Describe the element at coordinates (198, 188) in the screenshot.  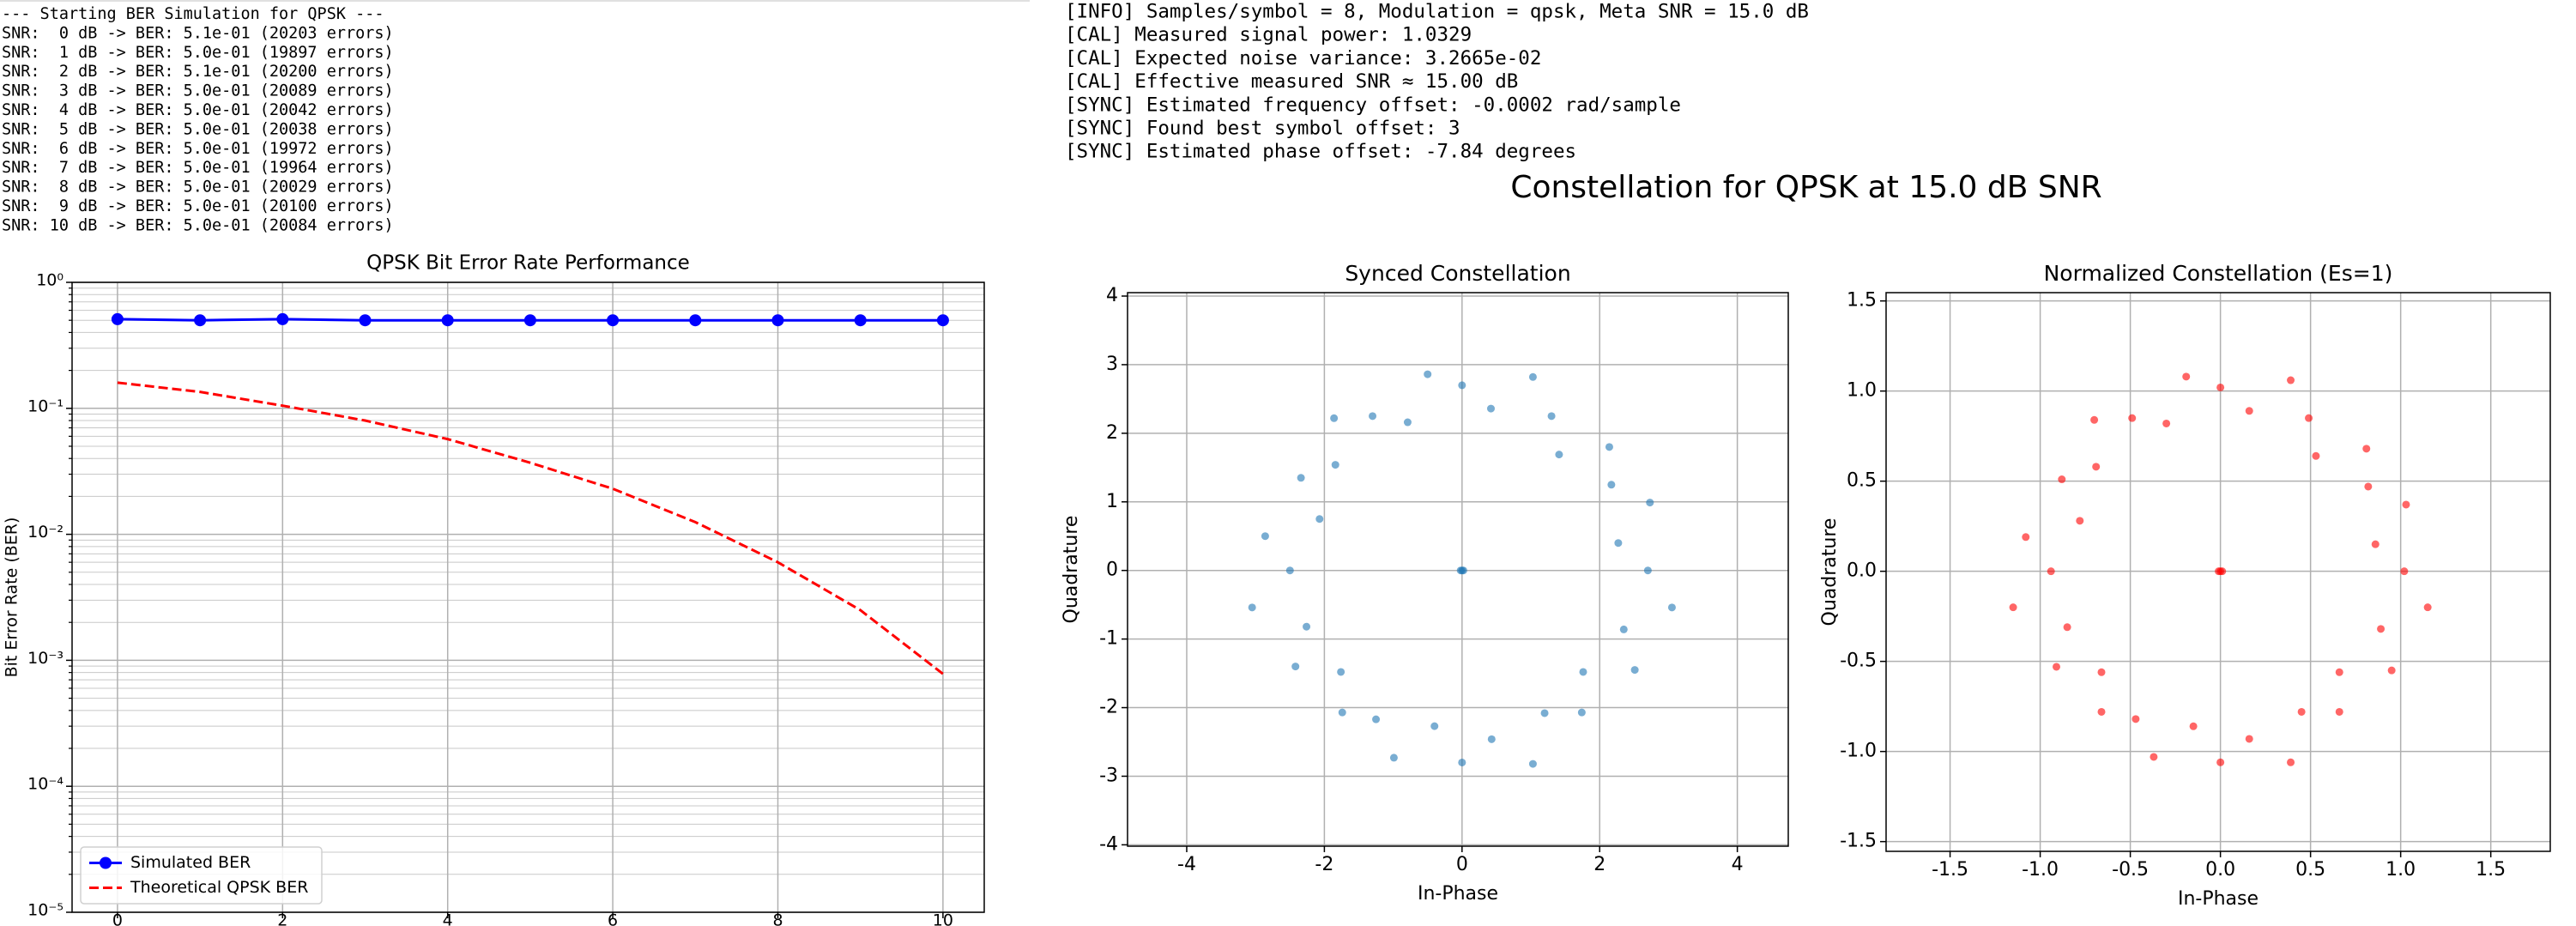
I see `console-line: SNR: 8 dB -> BER: 5.0e-01 (20029 errors)` at that location.